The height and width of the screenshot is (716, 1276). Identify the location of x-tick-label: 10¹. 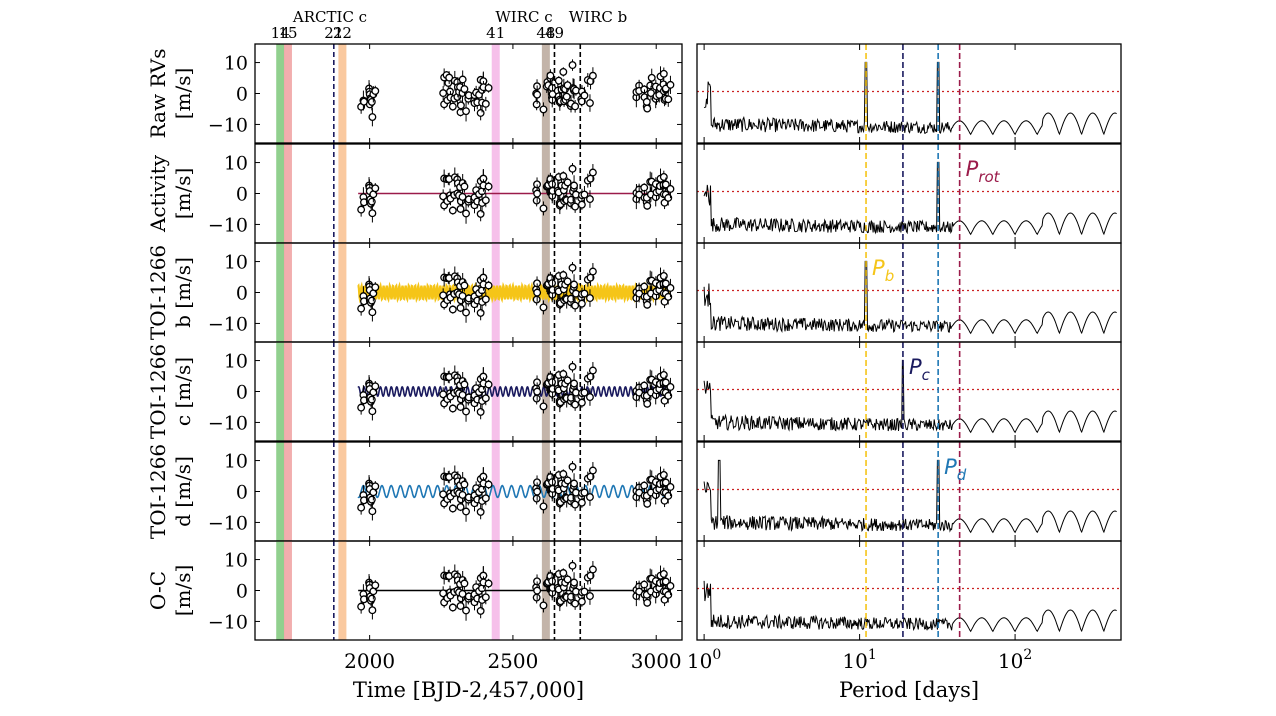
(859, 660).